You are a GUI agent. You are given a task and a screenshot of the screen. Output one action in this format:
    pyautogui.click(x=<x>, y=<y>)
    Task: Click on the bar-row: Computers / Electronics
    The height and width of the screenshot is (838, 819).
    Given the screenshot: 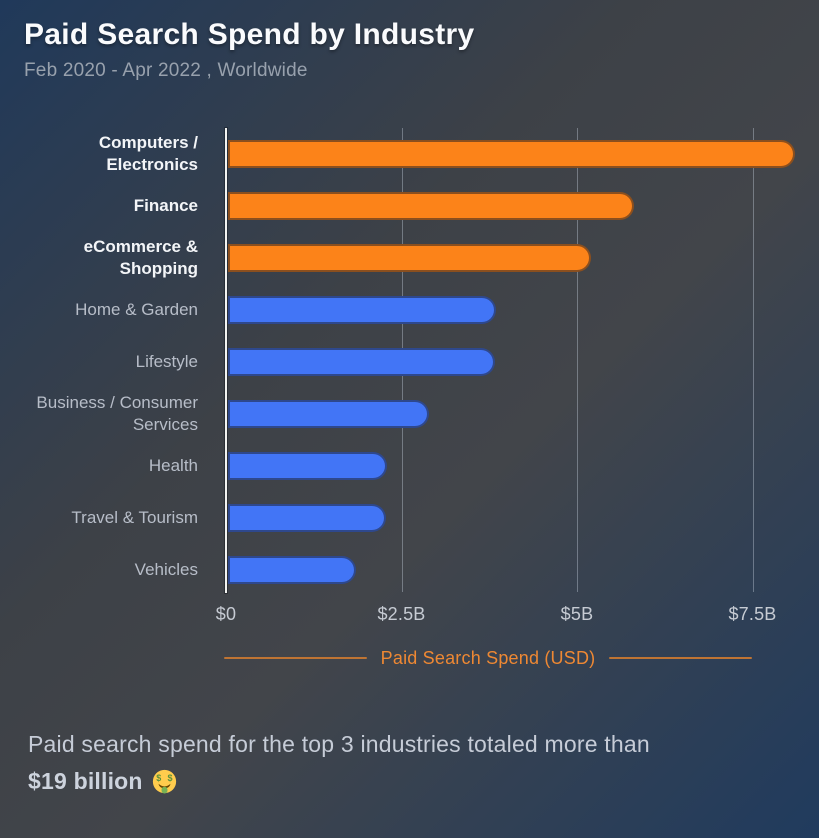 What is the action you would take?
    pyautogui.click(x=409, y=154)
    